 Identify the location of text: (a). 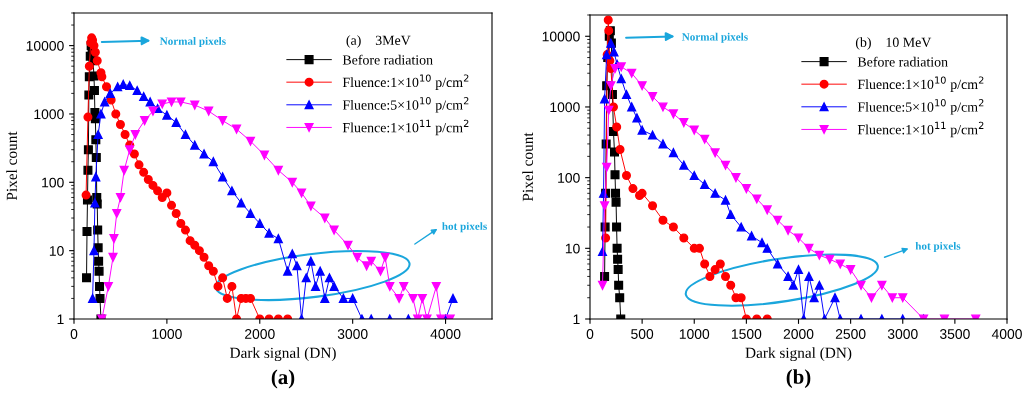
(283, 379).